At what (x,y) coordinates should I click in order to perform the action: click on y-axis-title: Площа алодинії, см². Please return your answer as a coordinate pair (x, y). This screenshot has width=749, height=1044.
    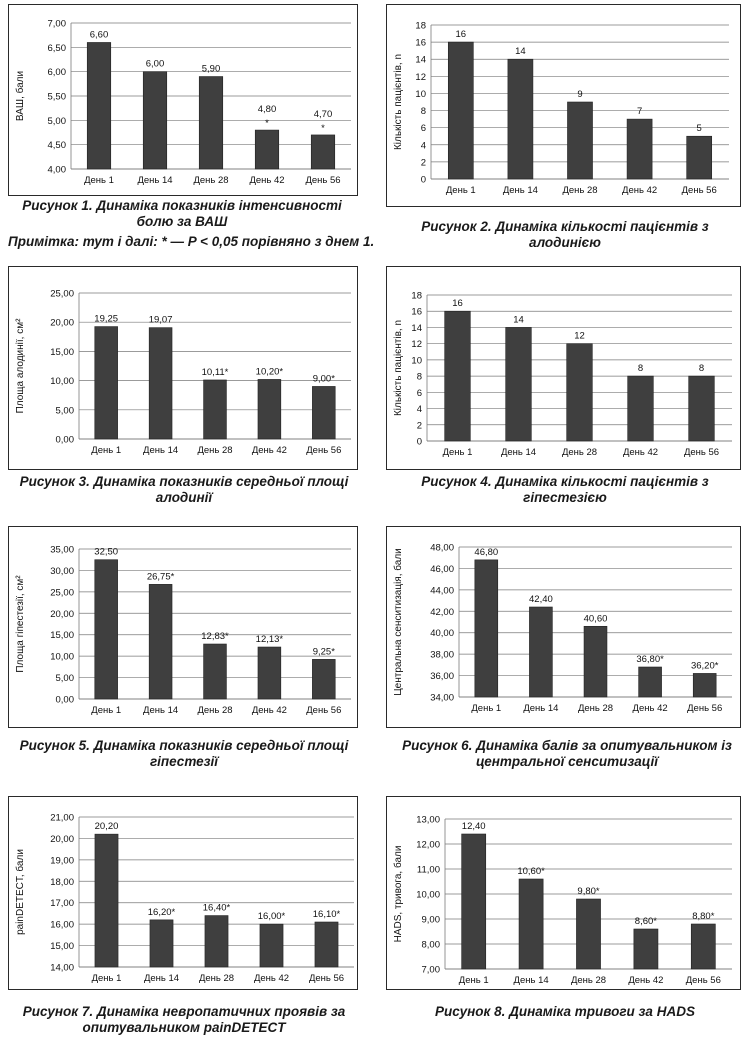
    Looking at the image, I should click on (20, 365).